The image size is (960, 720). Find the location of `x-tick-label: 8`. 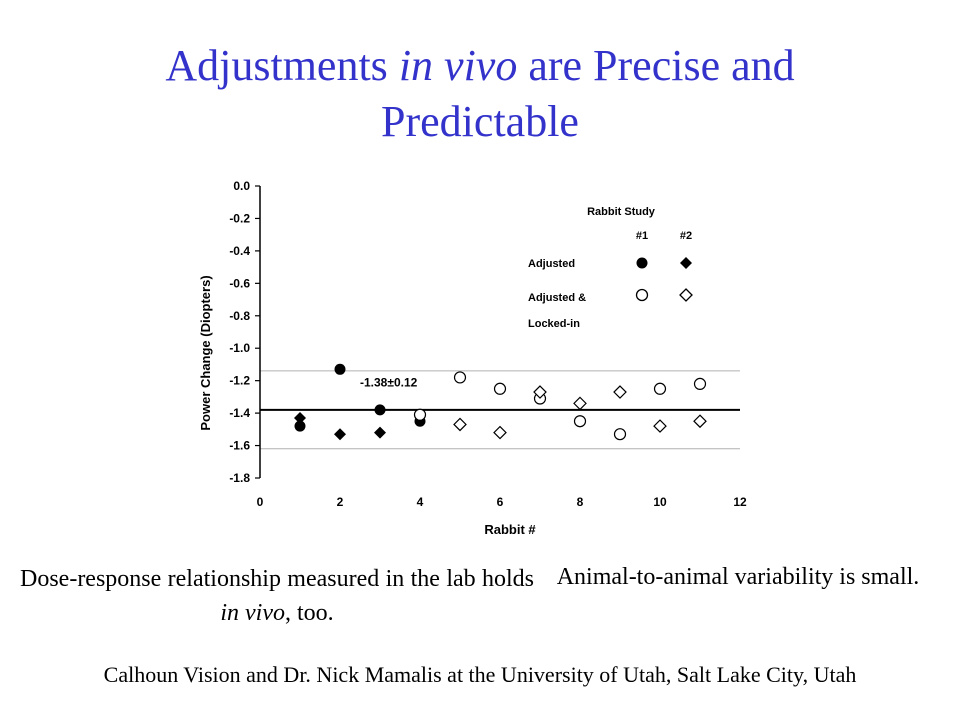

x-tick-label: 8 is located at coordinates (580, 502).